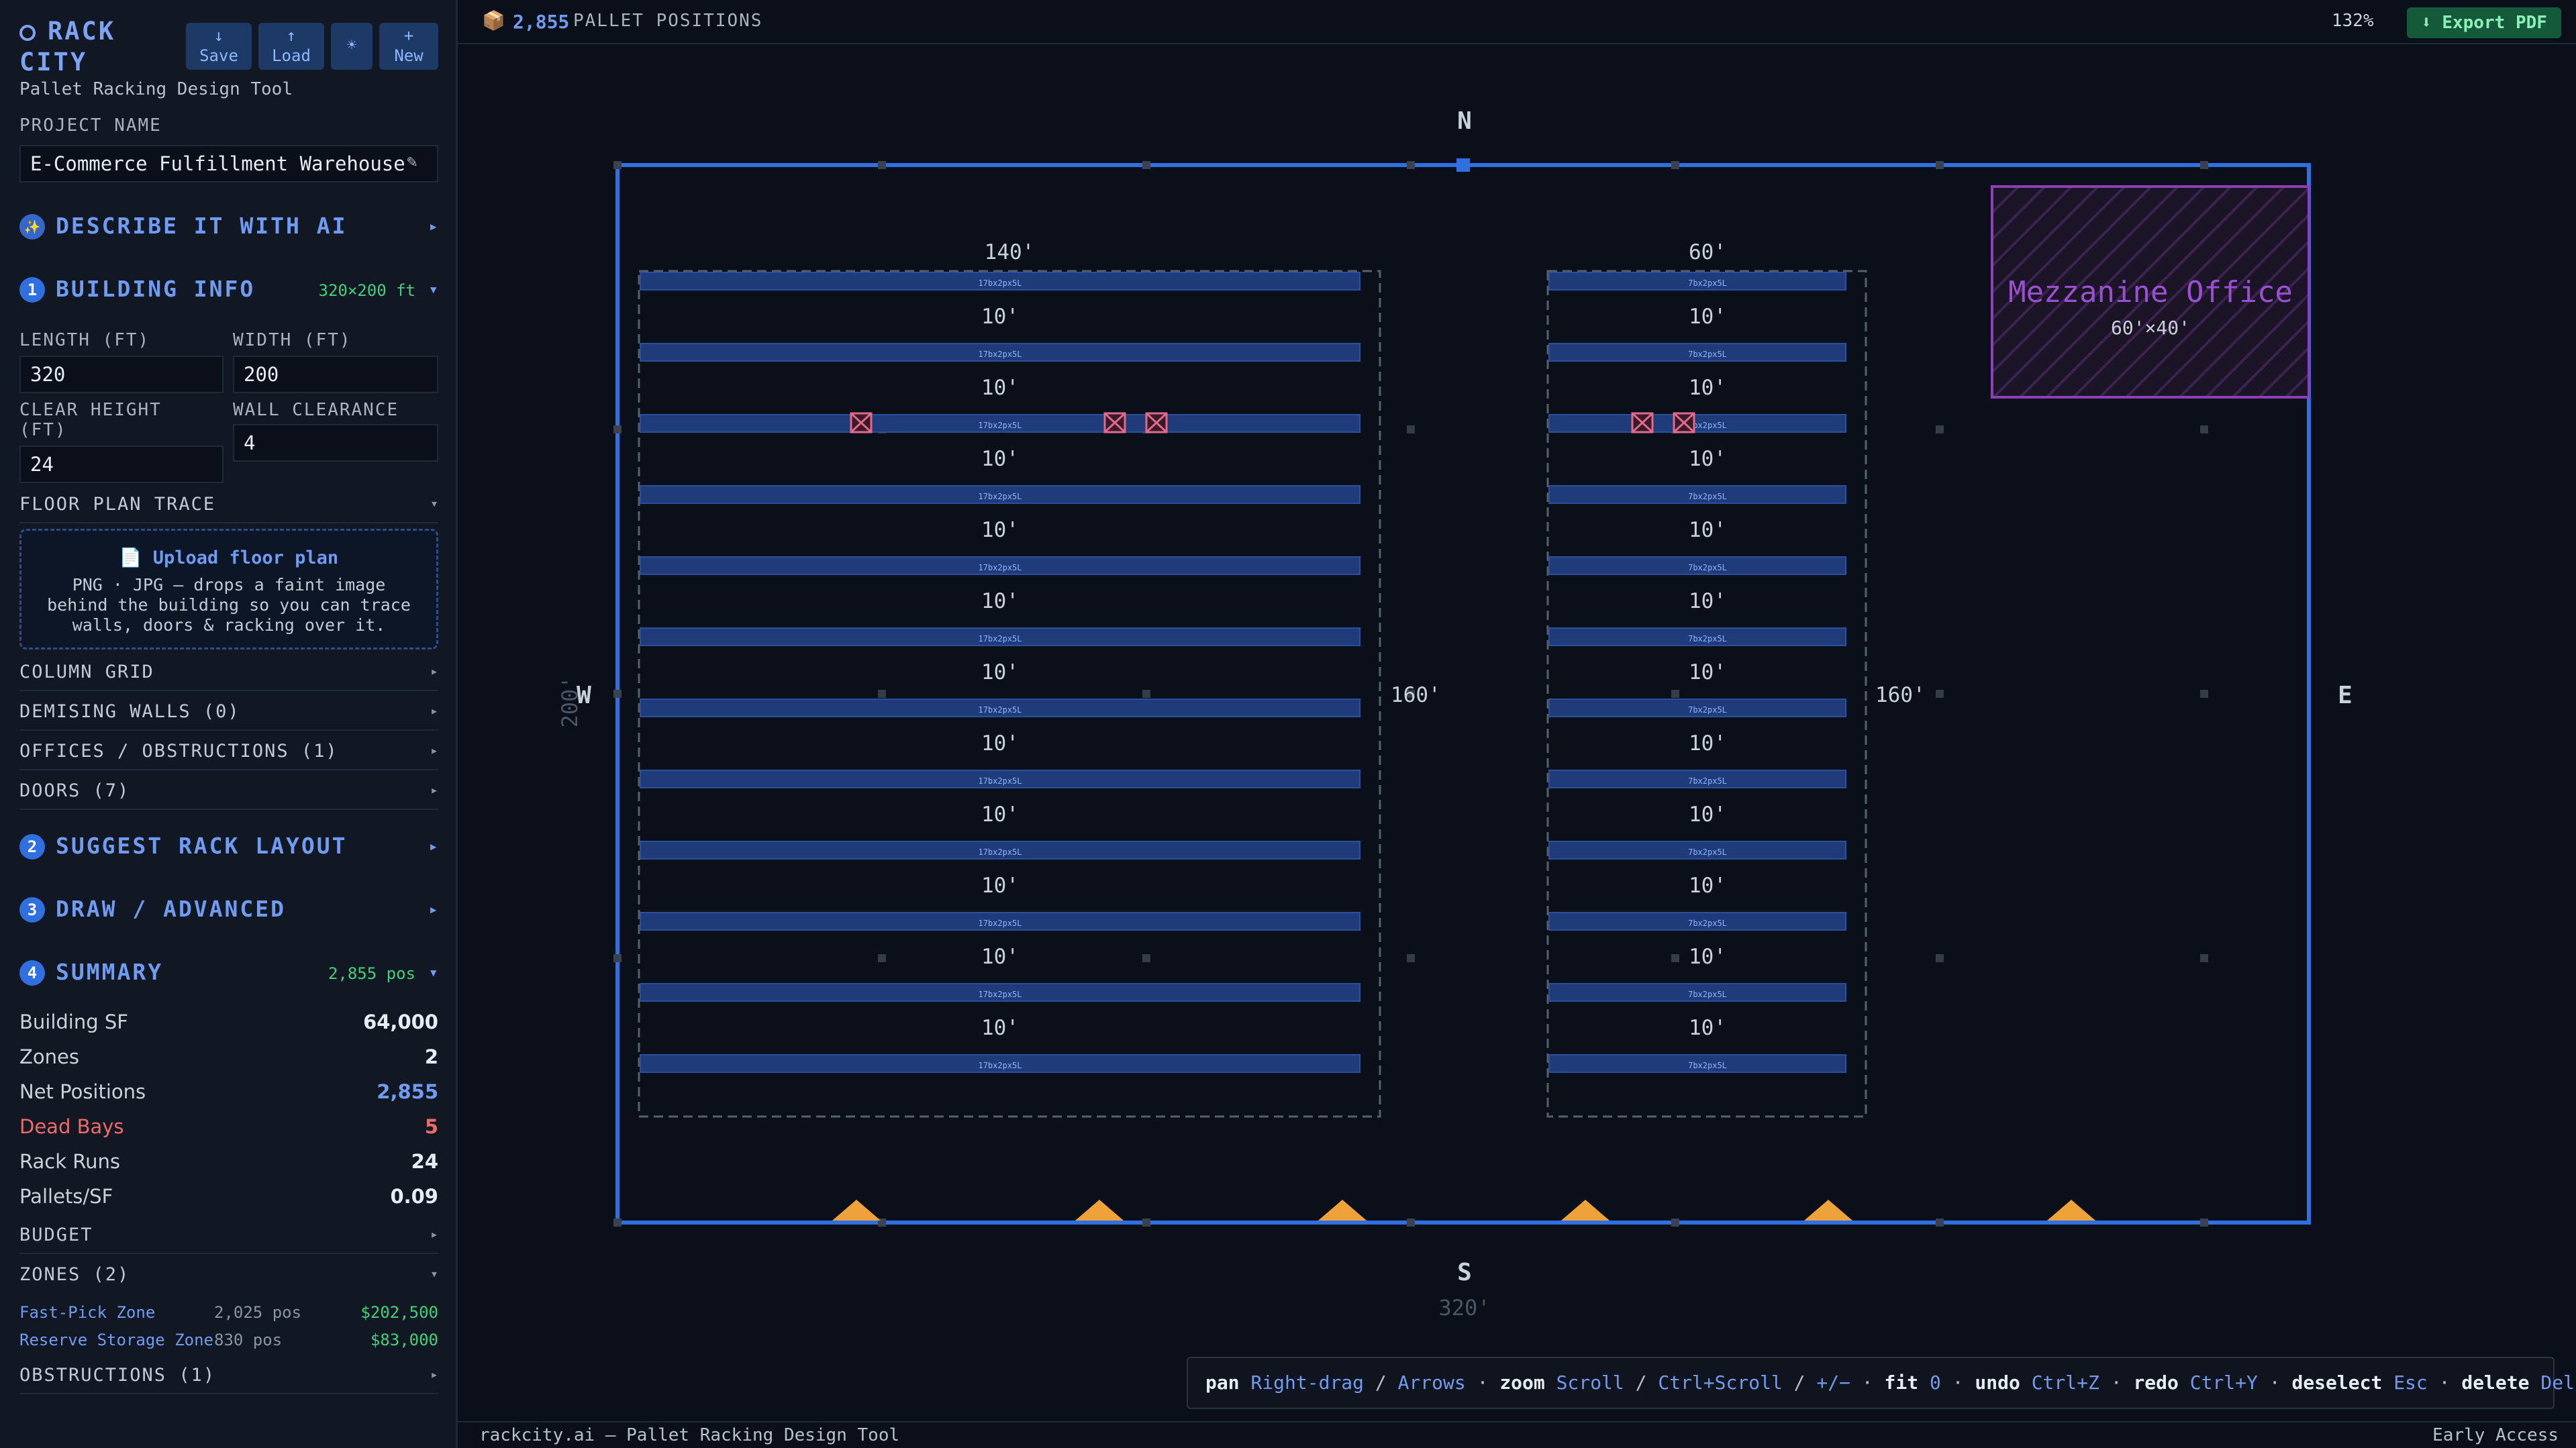  What do you see at coordinates (228, 290) in the screenshot?
I see `building-info-section: 1 BUILDING INFO 320×200 ft ▾` at bounding box center [228, 290].